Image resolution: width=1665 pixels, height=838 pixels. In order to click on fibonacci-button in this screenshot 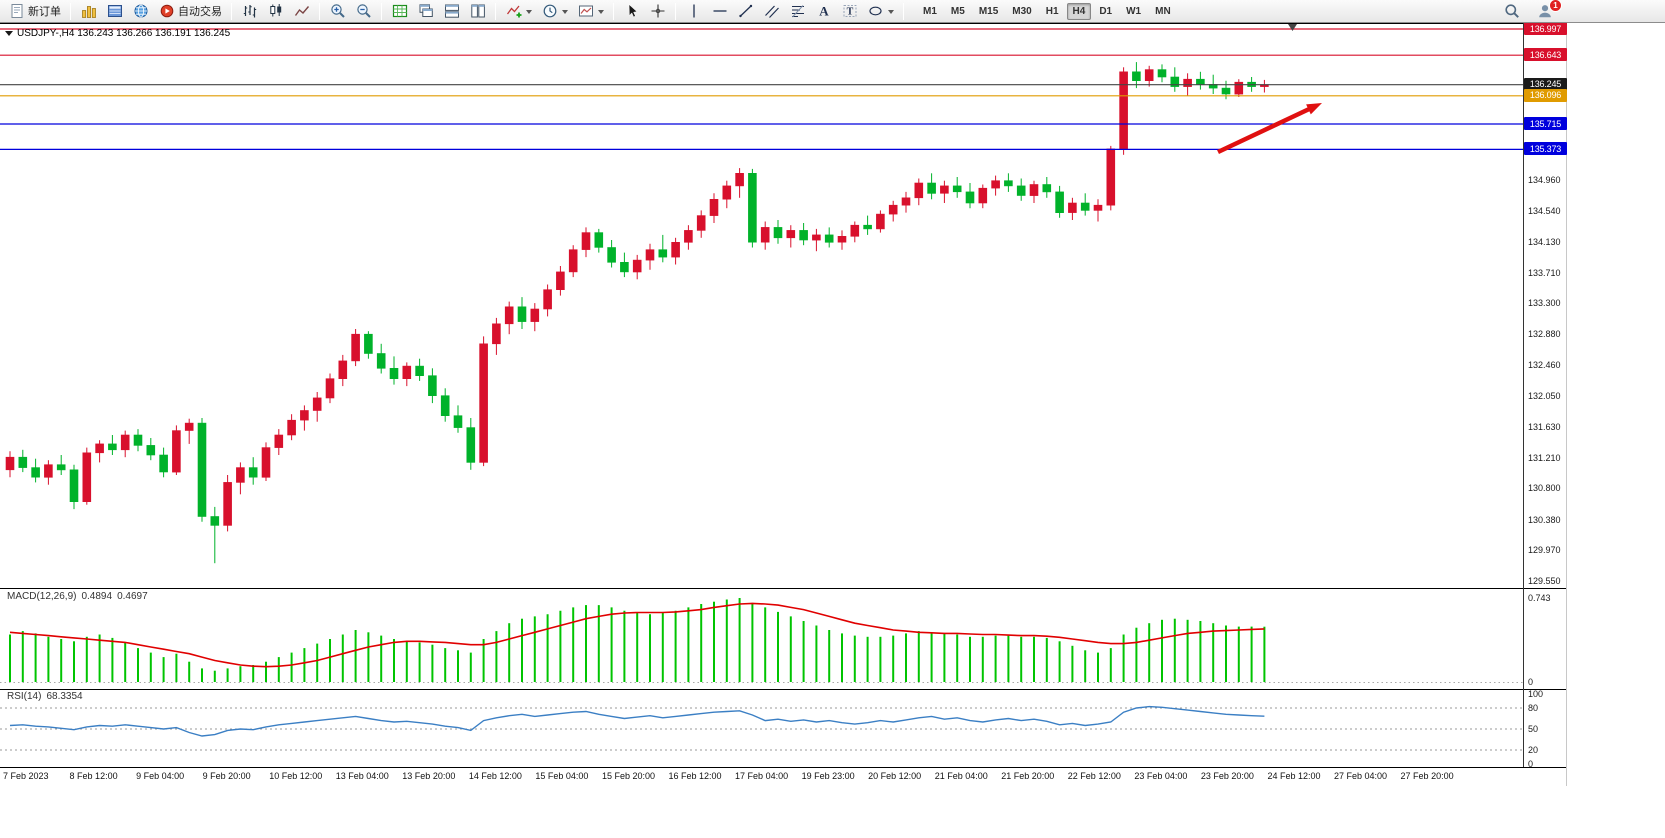, I will do `click(797, 11)`.